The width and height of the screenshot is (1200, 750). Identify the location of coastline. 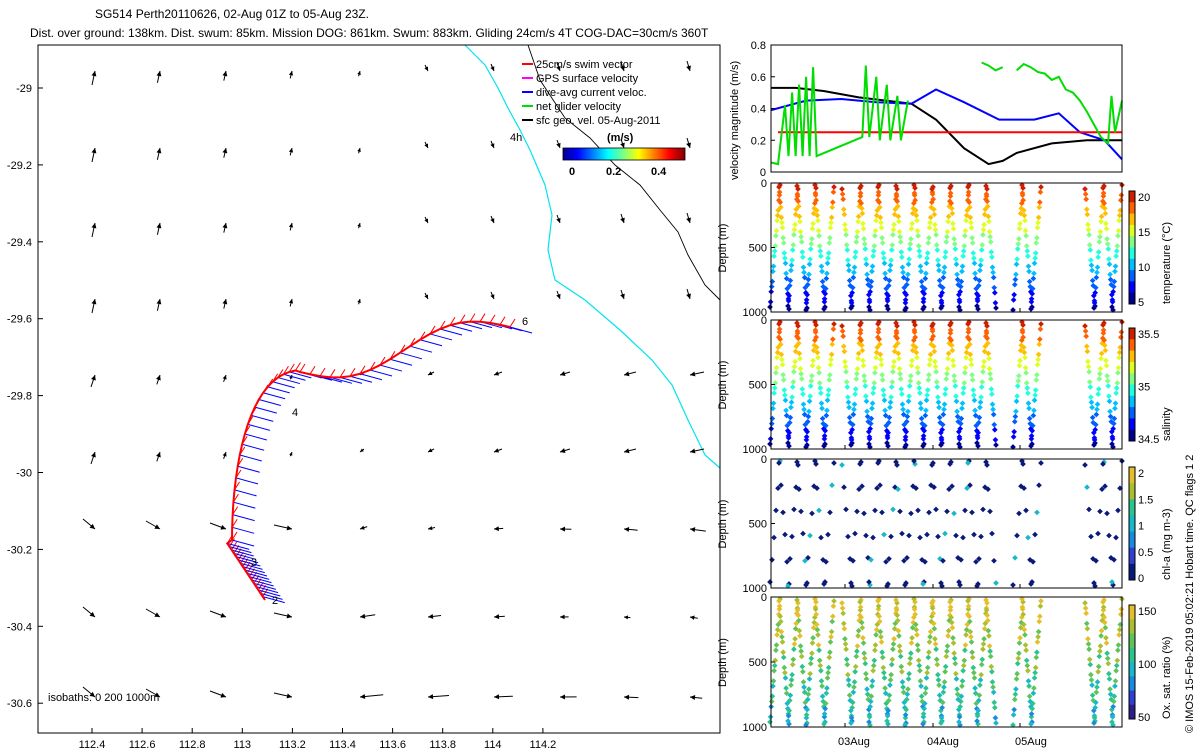
(624, 172).